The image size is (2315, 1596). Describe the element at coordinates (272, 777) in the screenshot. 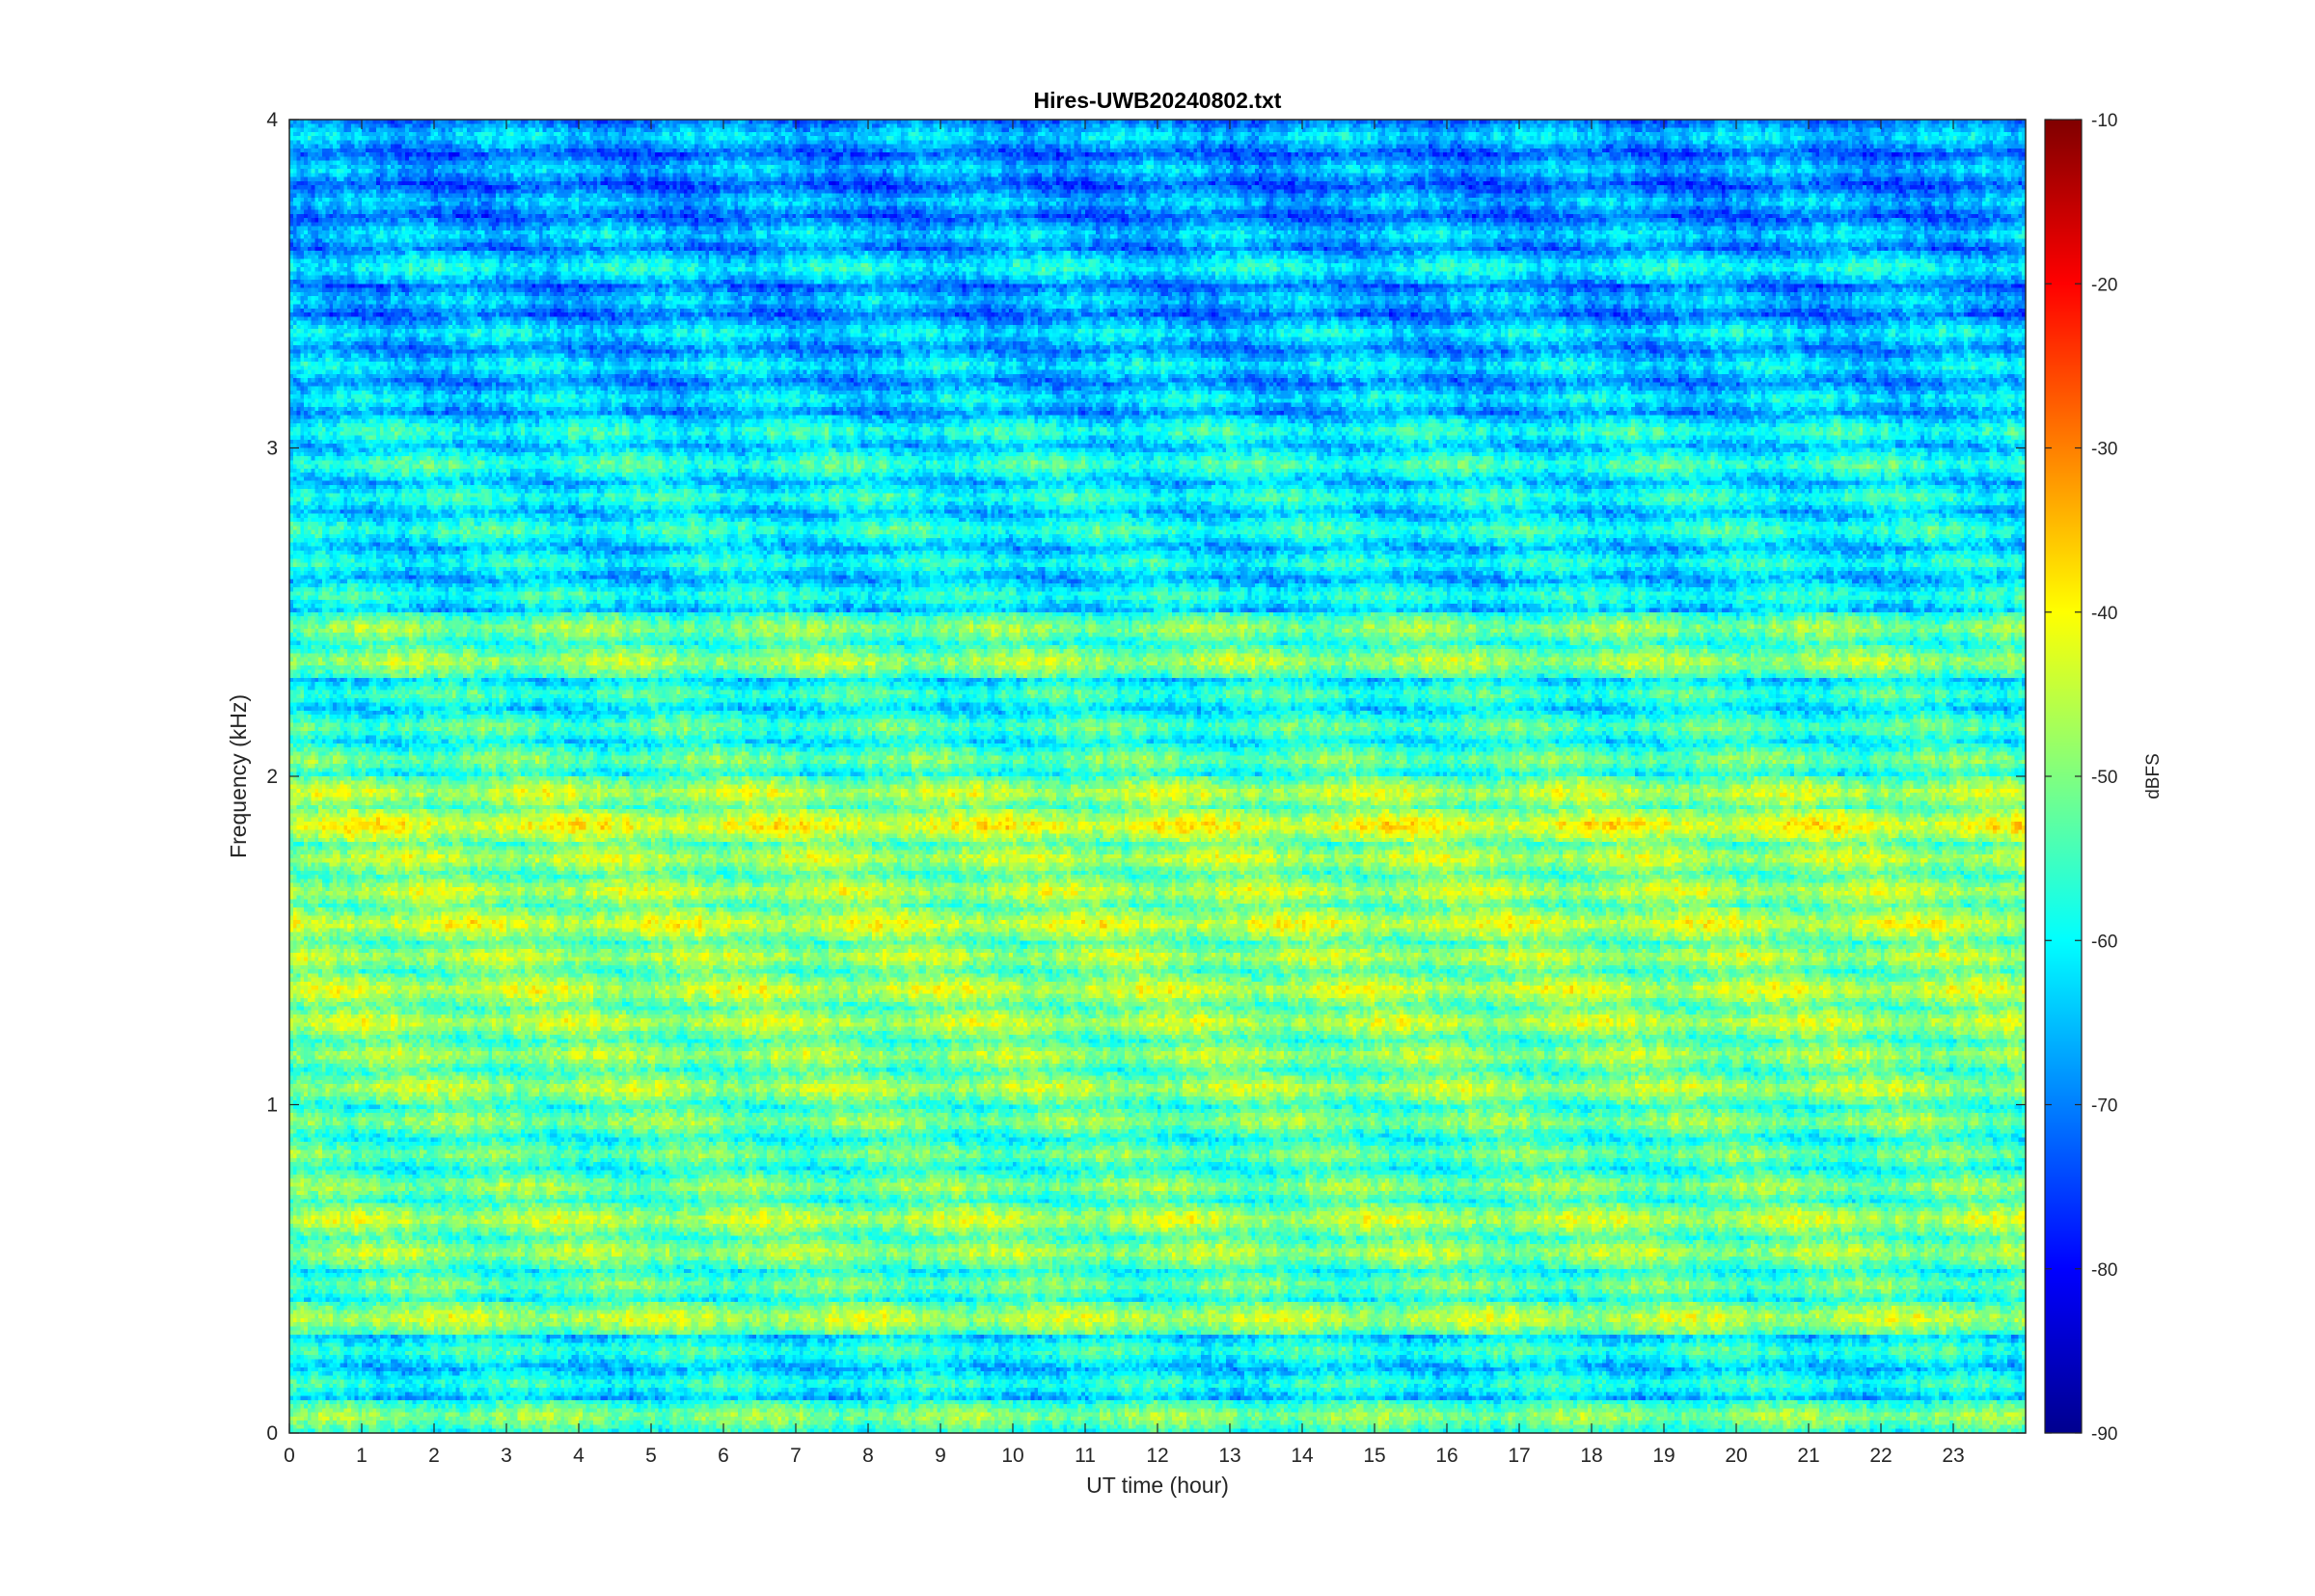

I see `y-tick-label: 2` at that location.